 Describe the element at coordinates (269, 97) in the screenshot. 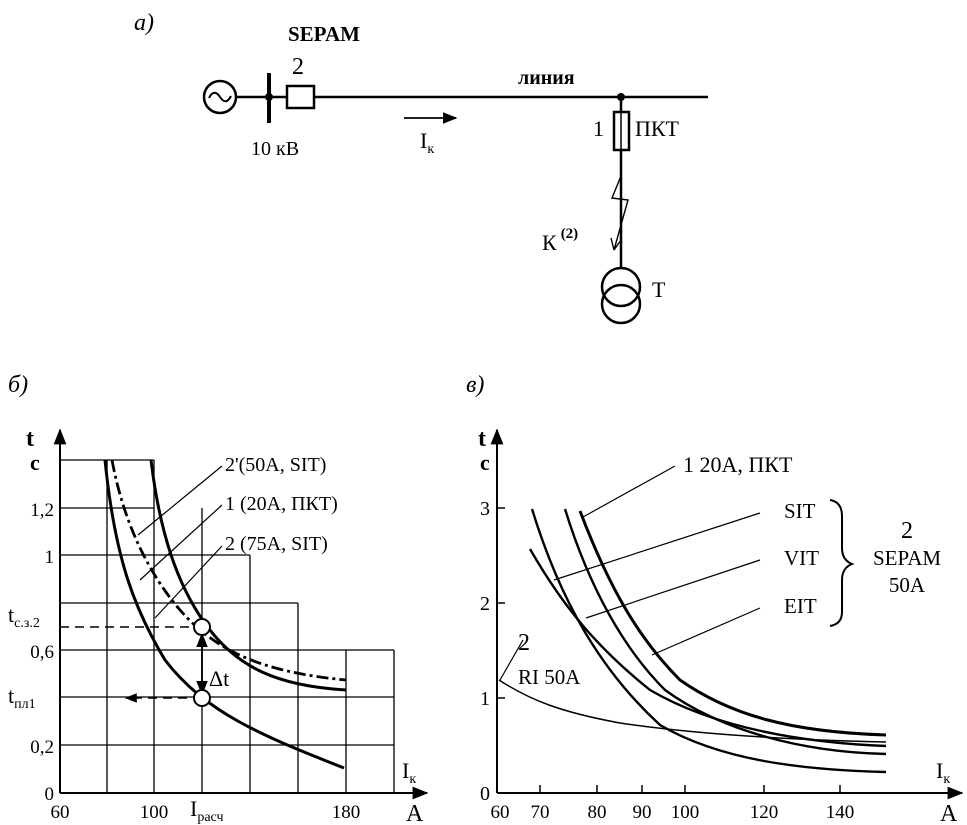

I see `bus-node` at that location.